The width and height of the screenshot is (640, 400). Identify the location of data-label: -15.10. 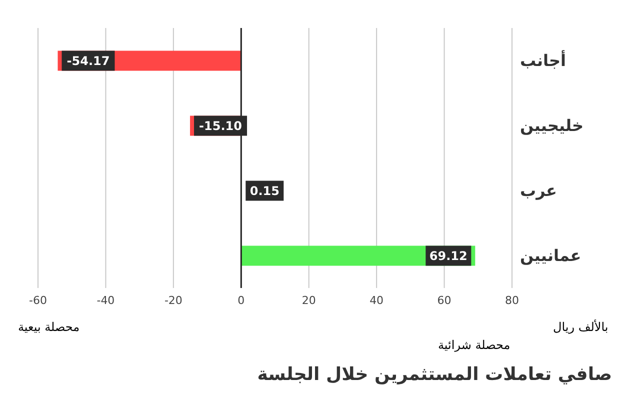
(220, 125).